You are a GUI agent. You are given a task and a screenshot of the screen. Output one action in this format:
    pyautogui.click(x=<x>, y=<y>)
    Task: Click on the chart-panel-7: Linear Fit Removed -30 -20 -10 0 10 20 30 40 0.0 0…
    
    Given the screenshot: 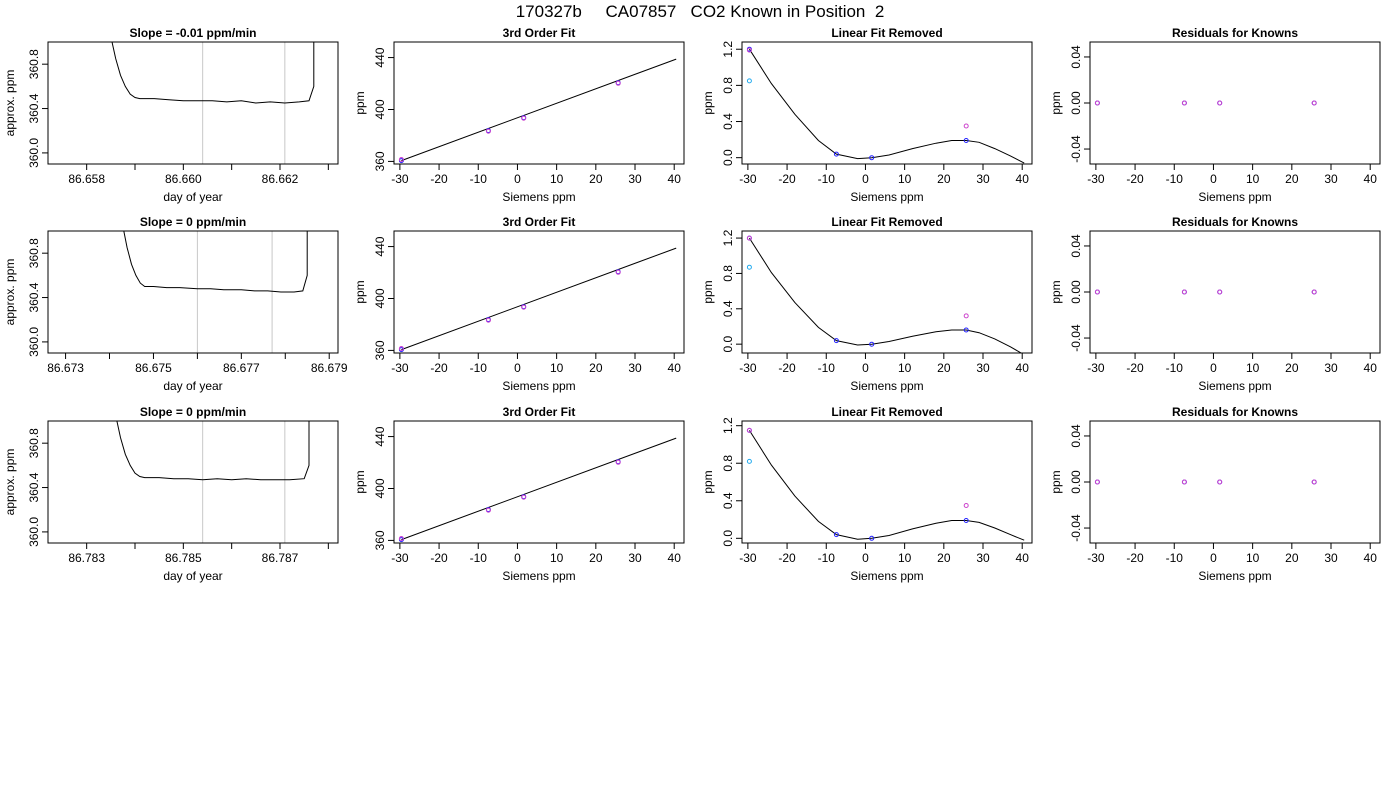 What is the action you would take?
    pyautogui.click(x=867, y=304)
    